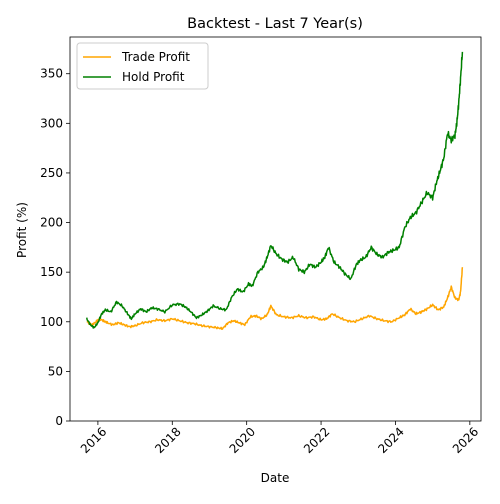 The image size is (500, 504). Describe the element at coordinates (275, 478) in the screenshot. I see `x-axis-label: Date` at that location.